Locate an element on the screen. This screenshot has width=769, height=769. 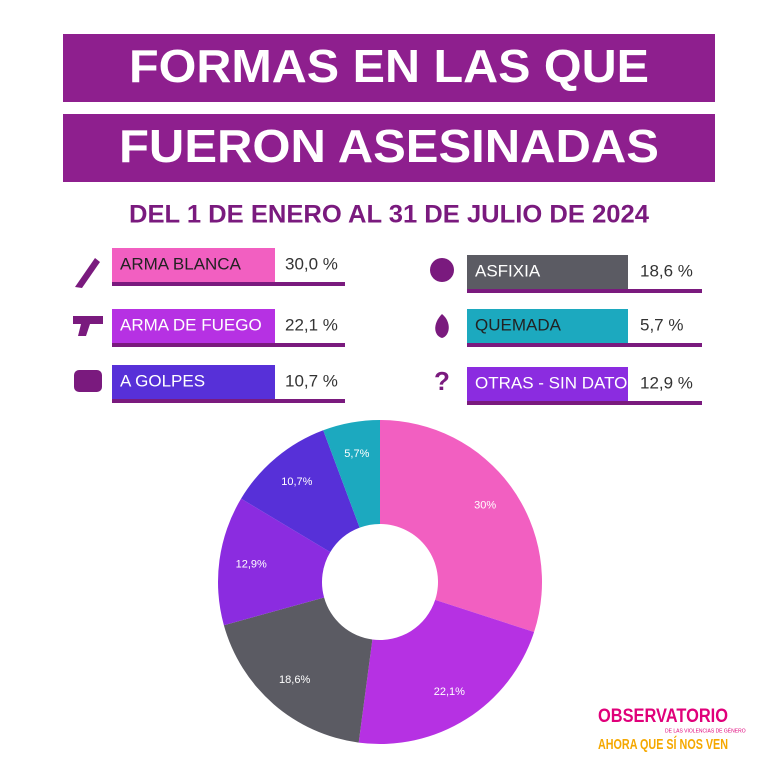
legend-label: OTRAS - SIN DATOS is located at coordinates (557, 382).